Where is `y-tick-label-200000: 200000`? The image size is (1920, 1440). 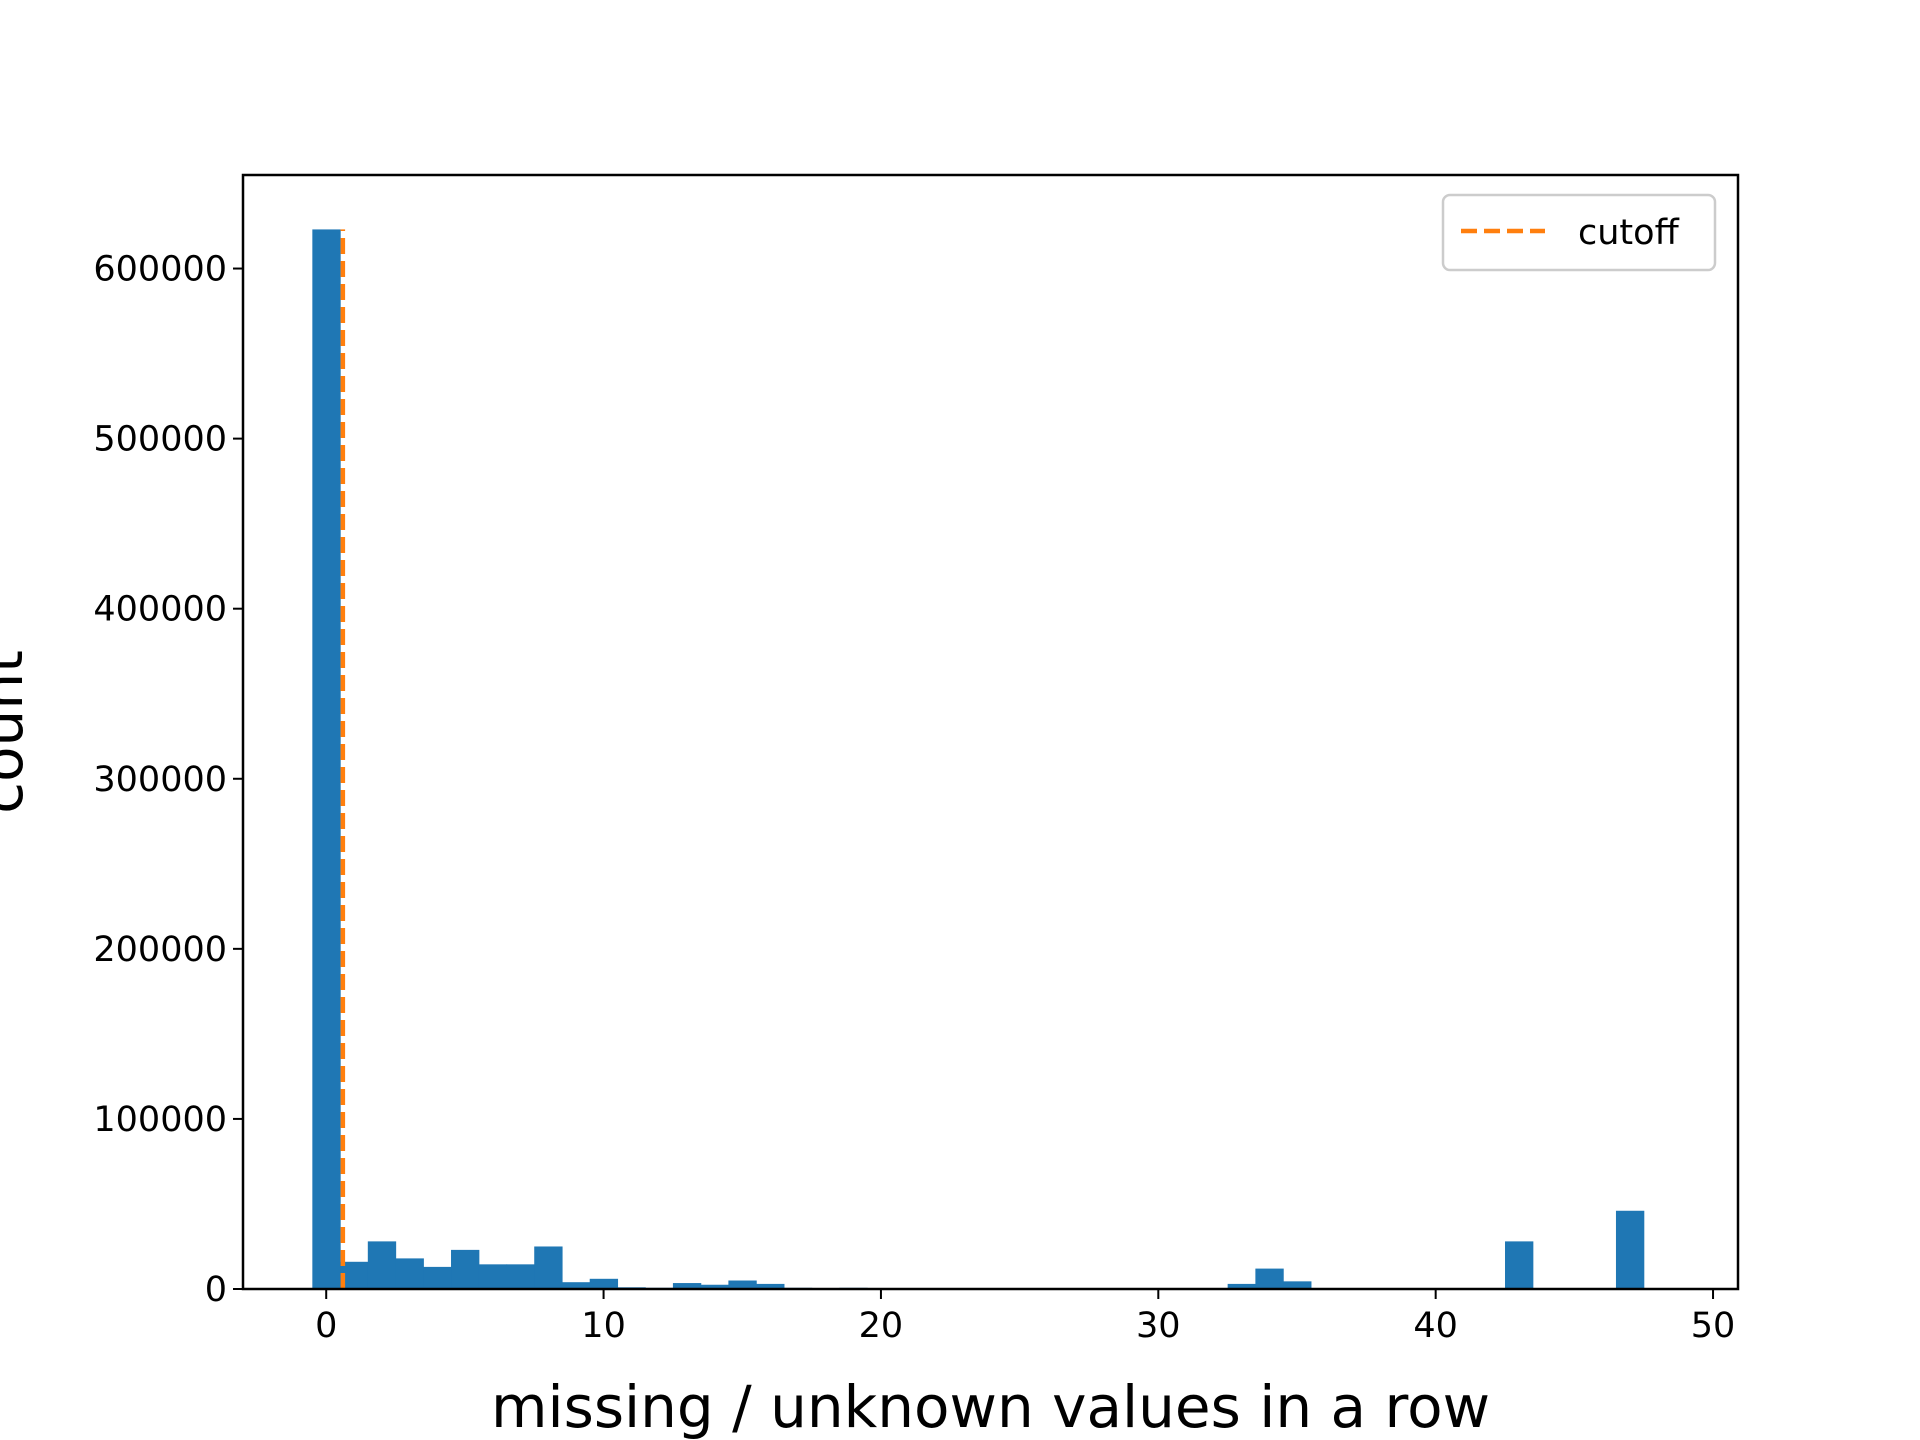
y-tick-label-200000: 200000 is located at coordinates (160, 950).